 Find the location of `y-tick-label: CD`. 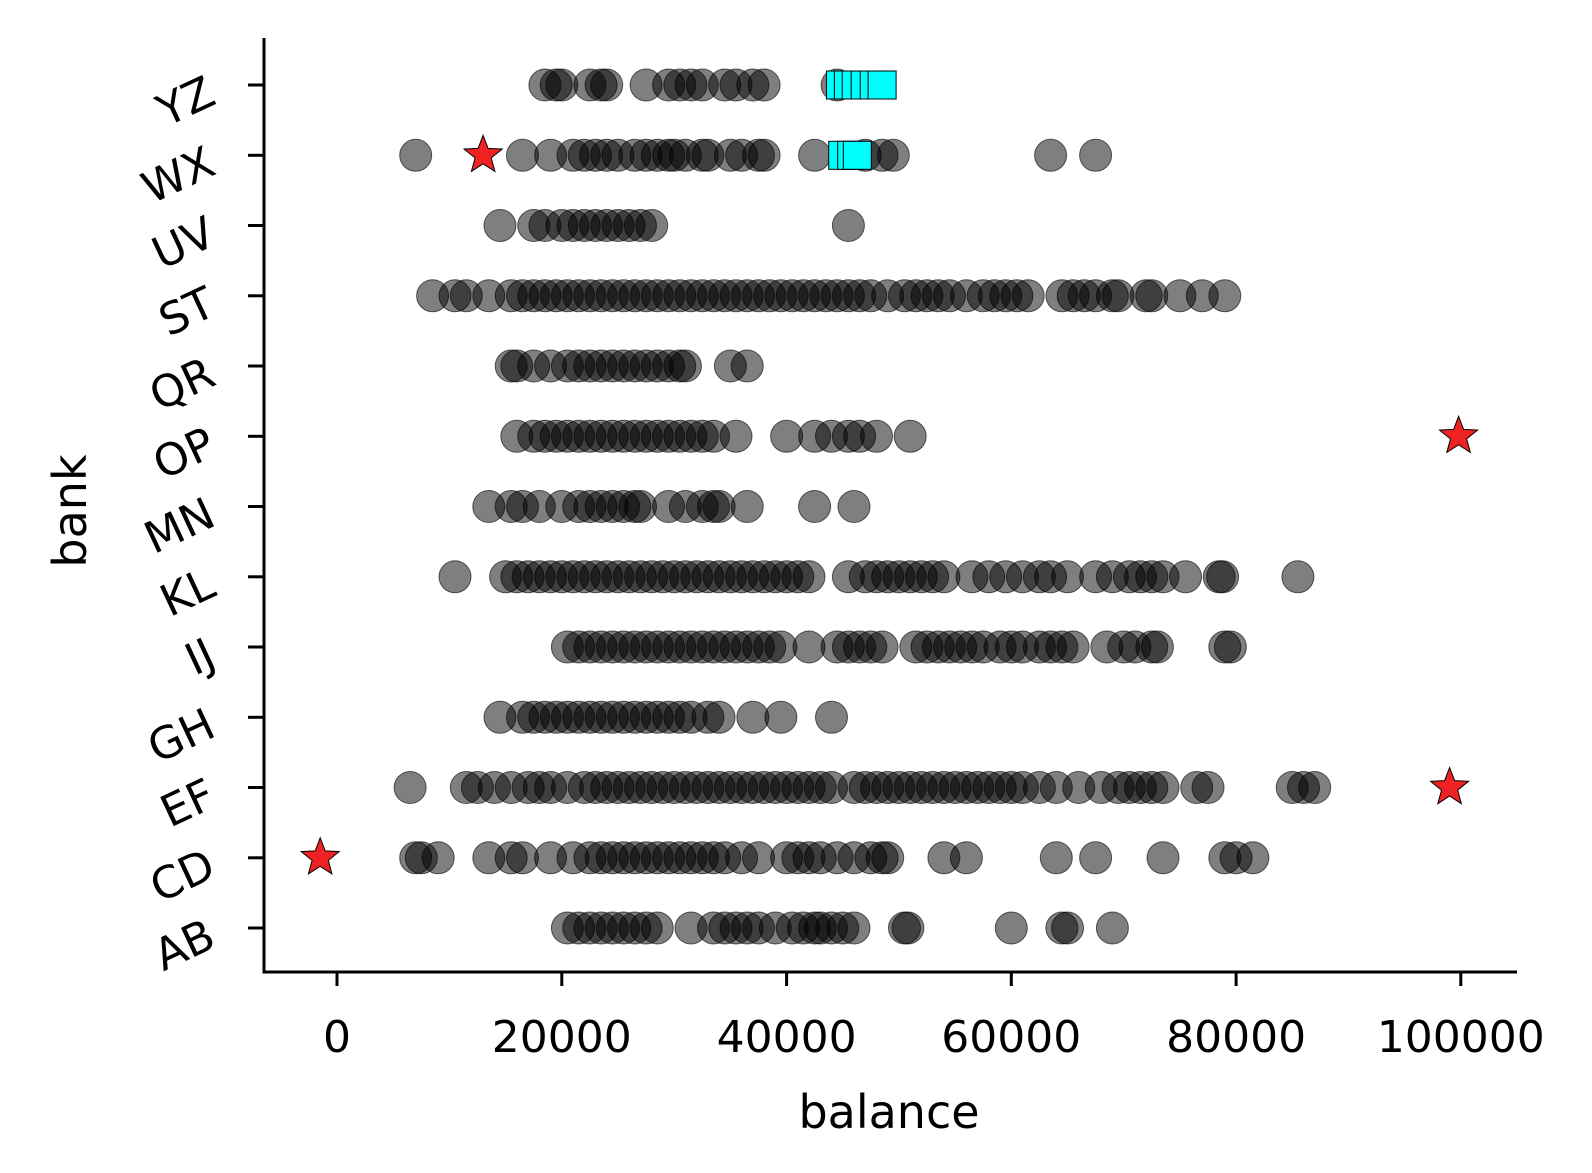

y-tick-label: CD is located at coordinates (183, 877).